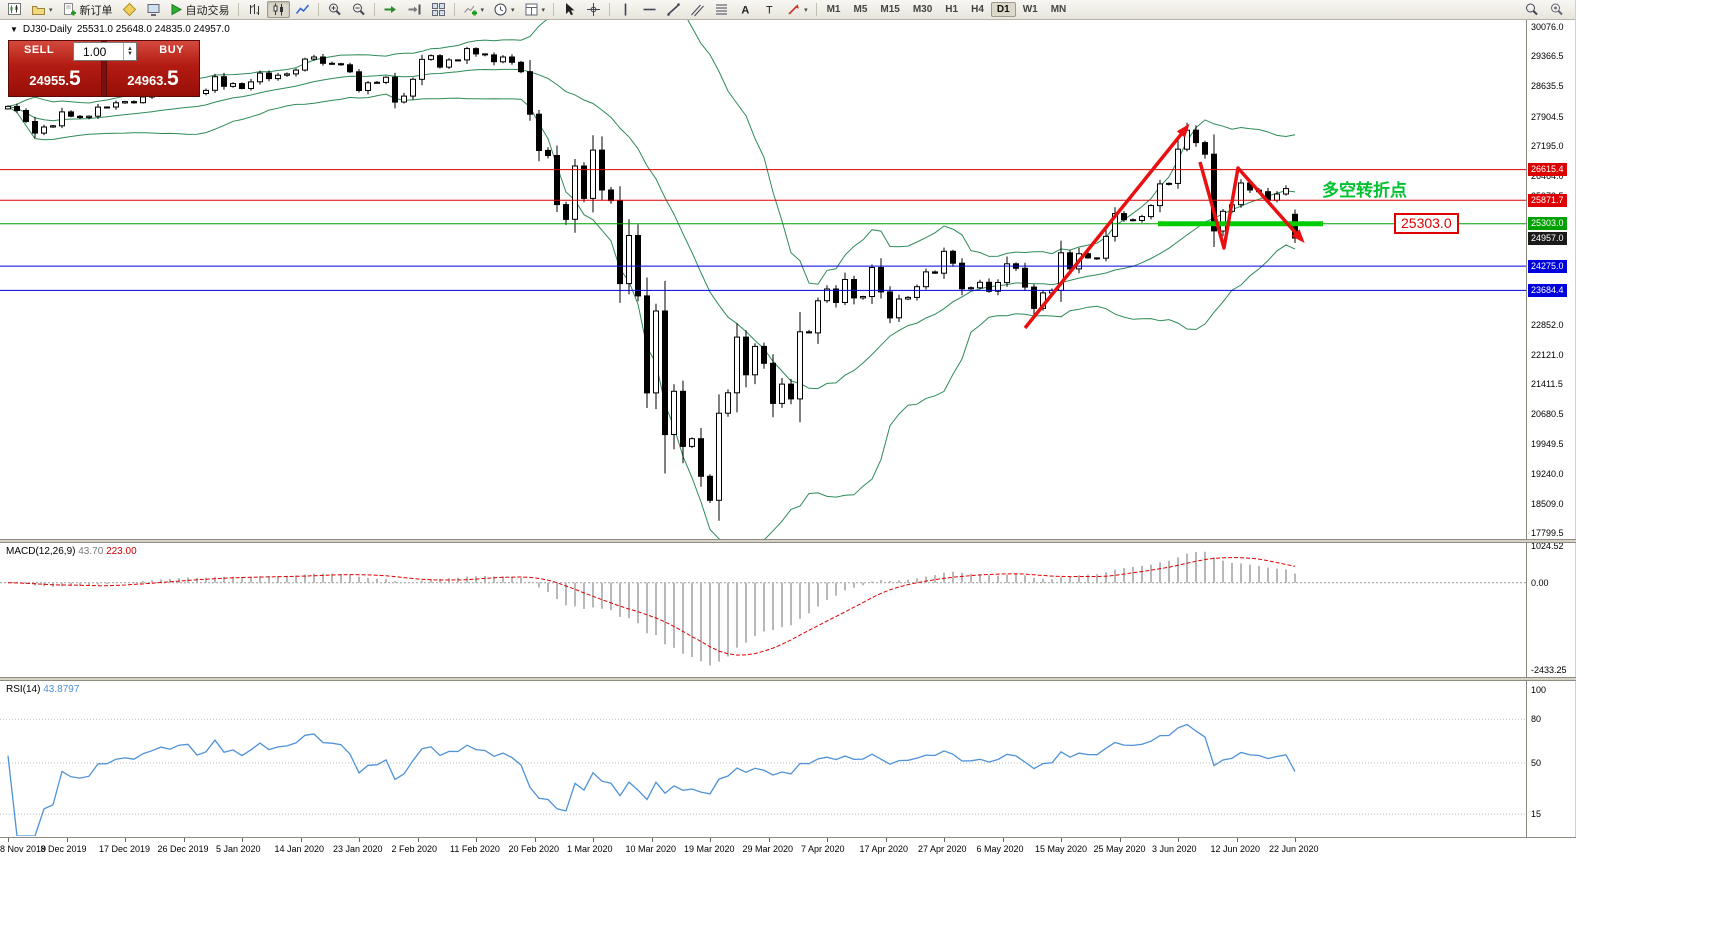  Describe the element at coordinates (1551, 609) in the screenshot. I see `macd-axis: 1024.52 0.00 -2433.25` at that location.